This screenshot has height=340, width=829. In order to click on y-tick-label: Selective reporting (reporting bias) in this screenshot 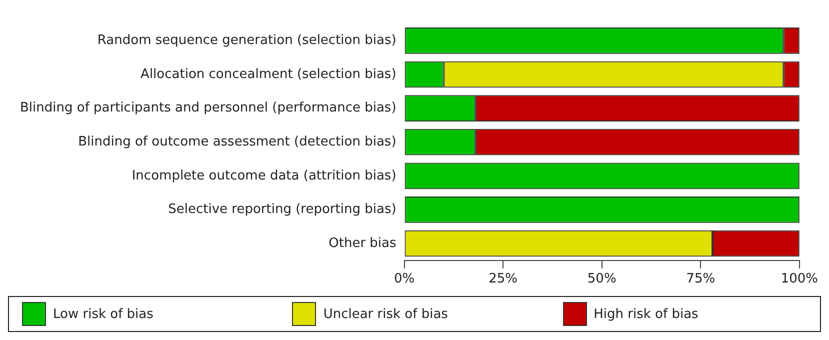, I will do `click(282, 210)`.